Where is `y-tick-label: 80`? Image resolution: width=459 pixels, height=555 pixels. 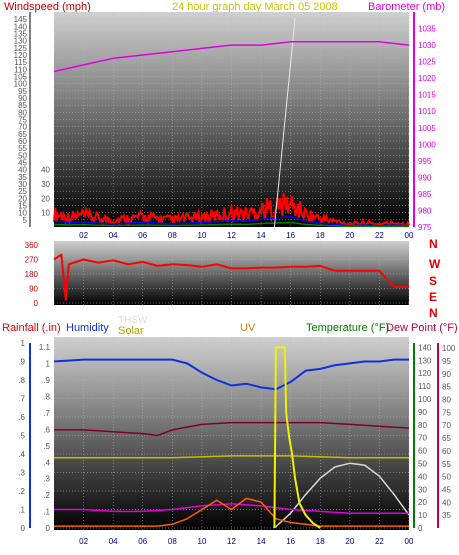 y-tick-label: 80 is located at coordinates (422, 425).